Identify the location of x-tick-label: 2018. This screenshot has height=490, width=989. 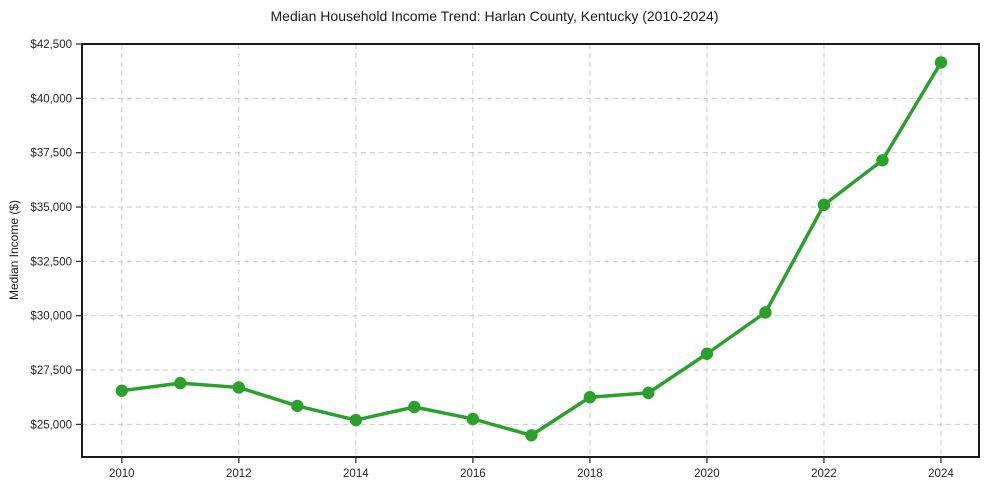
(590, 474).